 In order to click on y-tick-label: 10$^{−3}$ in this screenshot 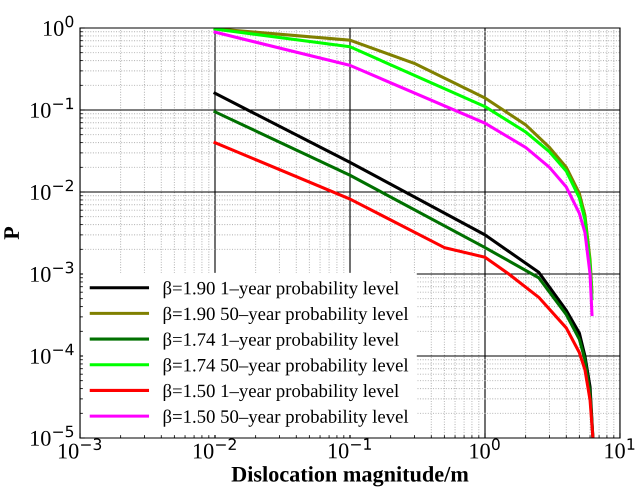, I will do `click(52, 272)`.